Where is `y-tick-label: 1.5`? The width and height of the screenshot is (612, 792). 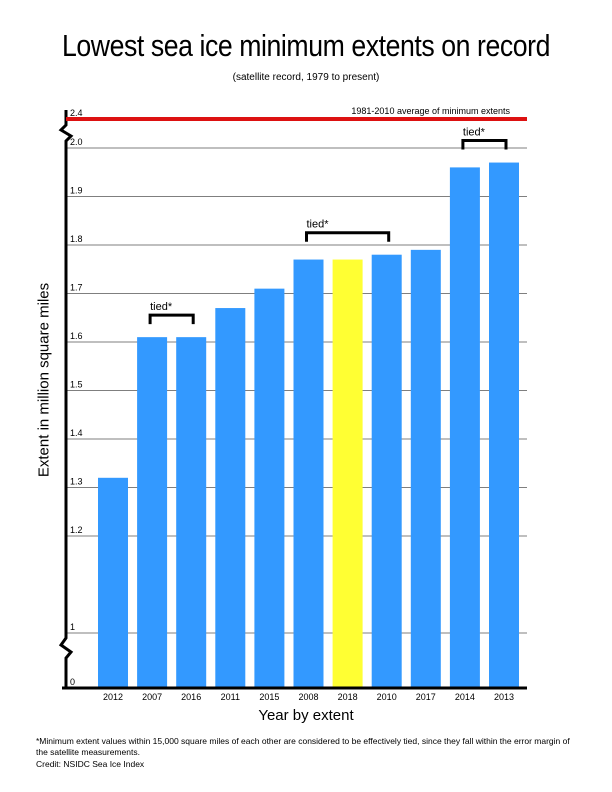 y-tick-label: 1.5 is located at coordinates (76, 385).